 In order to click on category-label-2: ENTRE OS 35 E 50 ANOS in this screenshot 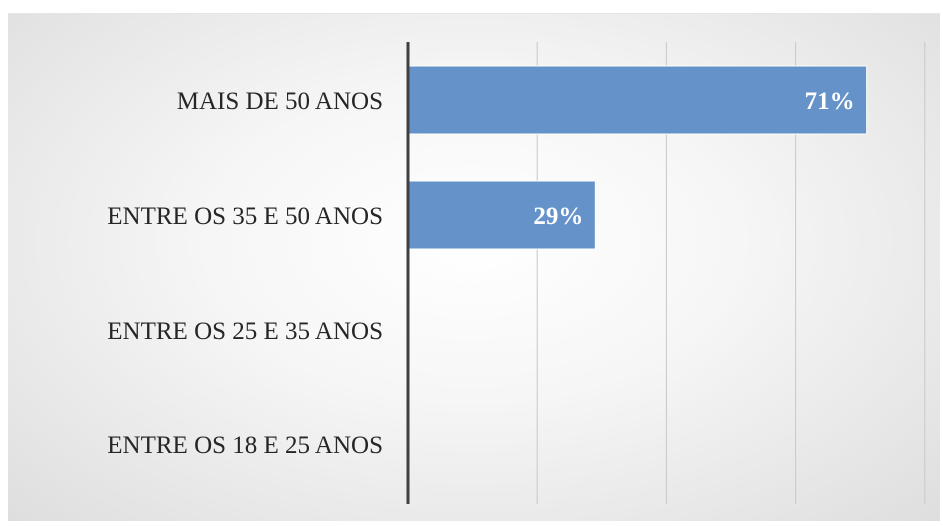, I will do `click(245, 216)`.